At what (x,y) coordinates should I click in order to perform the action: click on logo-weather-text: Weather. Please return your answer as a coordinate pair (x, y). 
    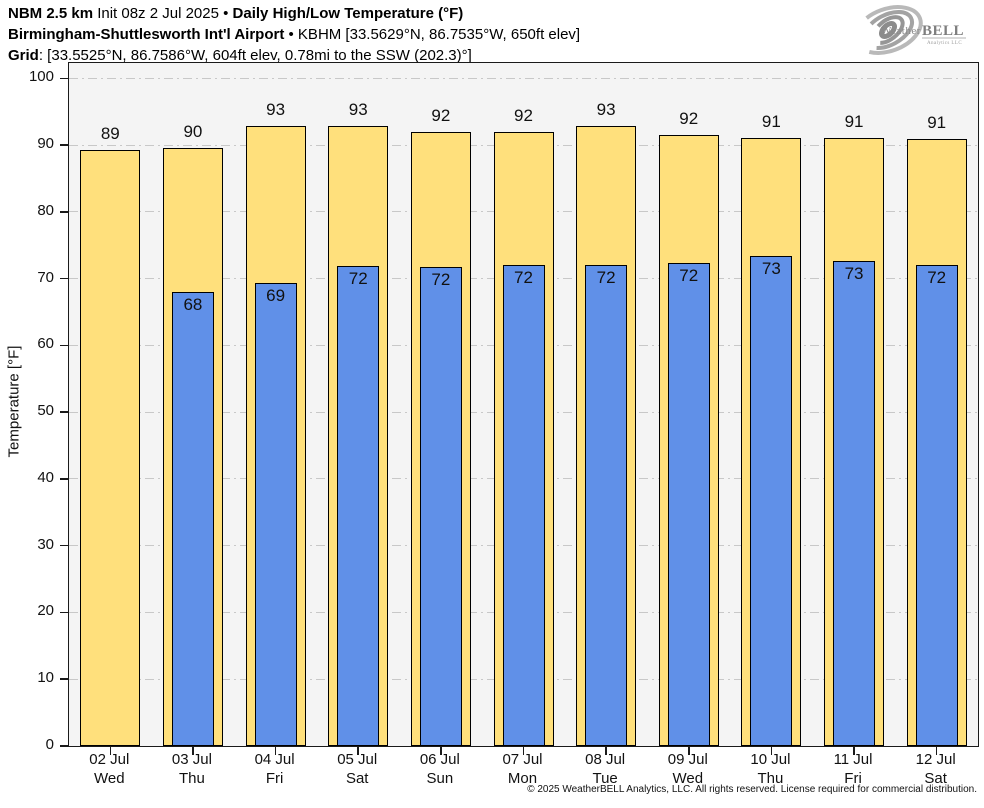
    Looking at the image, I should click on (901, 31).